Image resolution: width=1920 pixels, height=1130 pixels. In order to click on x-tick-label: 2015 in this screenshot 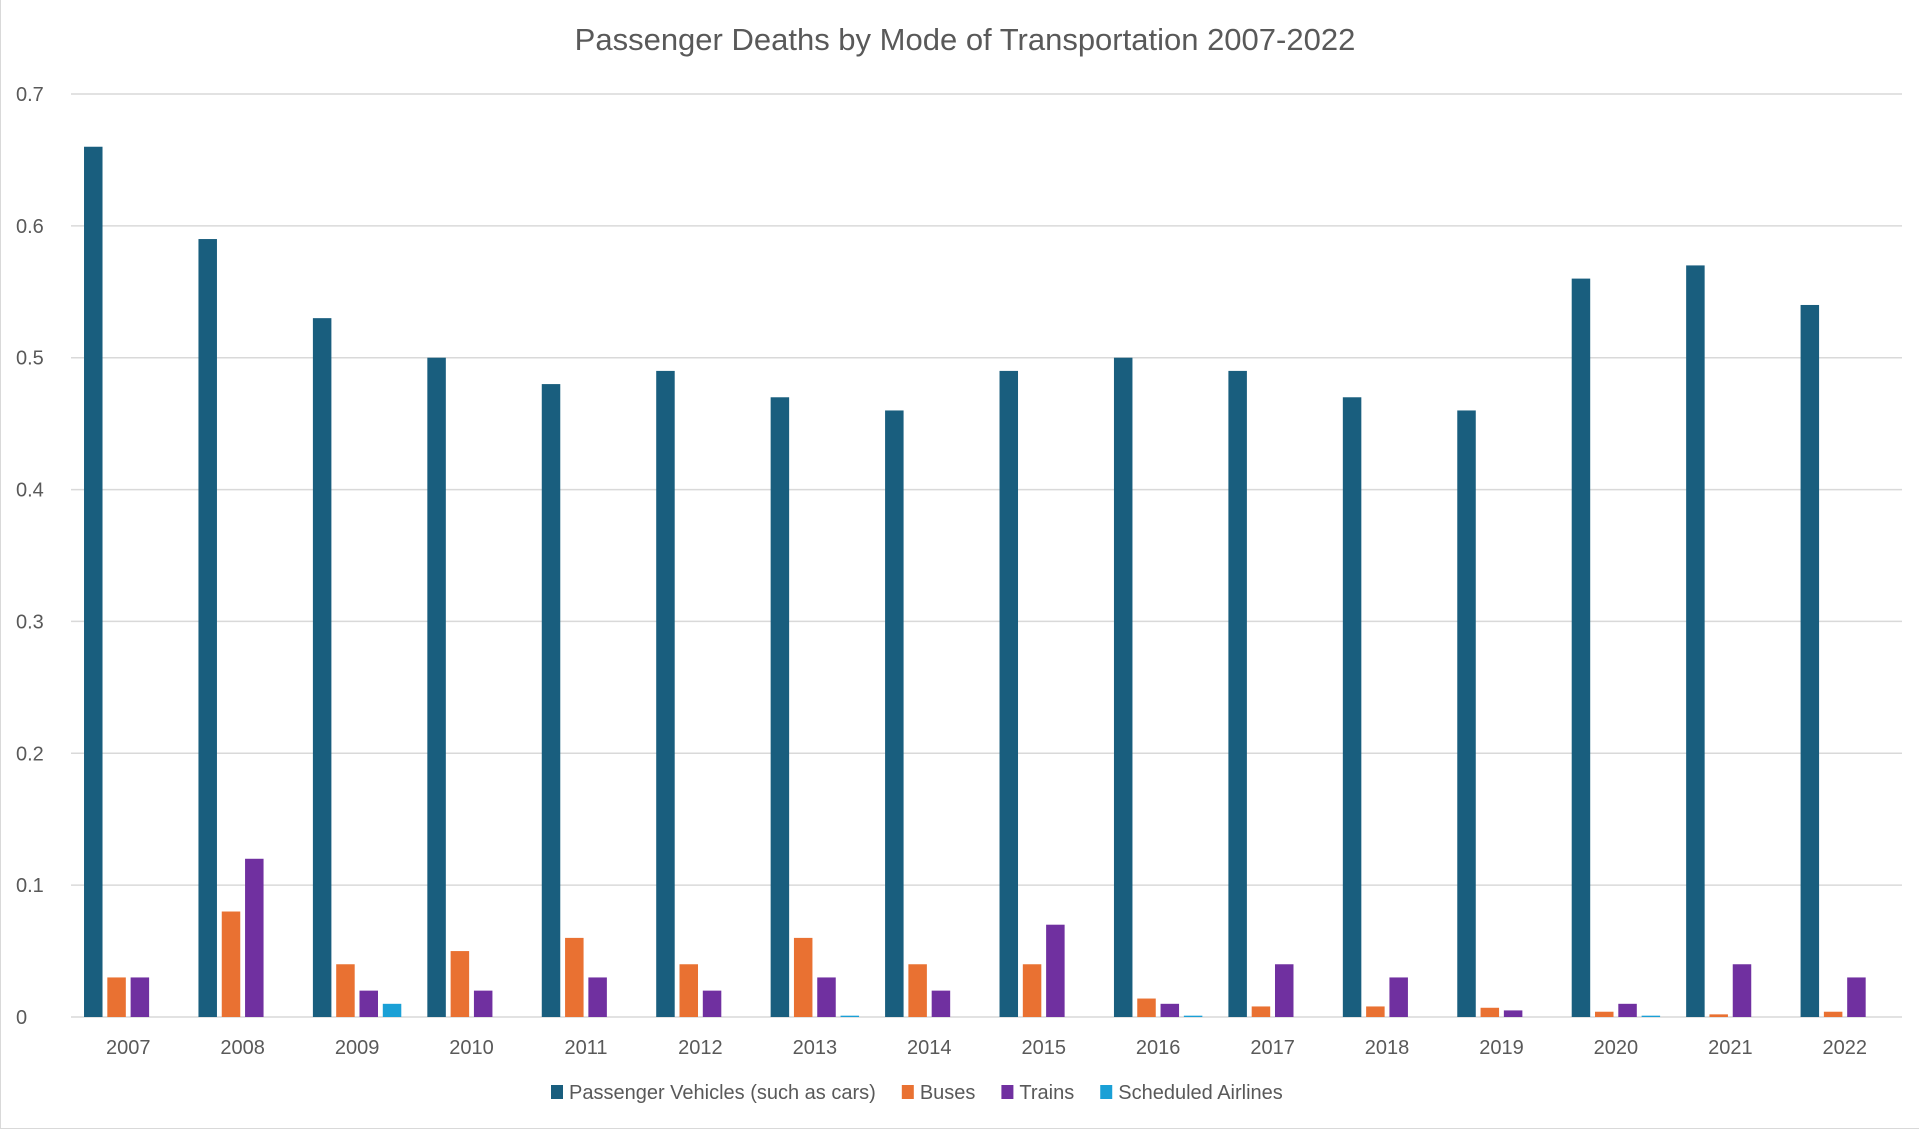, I will do `click(1043, 1048)`.